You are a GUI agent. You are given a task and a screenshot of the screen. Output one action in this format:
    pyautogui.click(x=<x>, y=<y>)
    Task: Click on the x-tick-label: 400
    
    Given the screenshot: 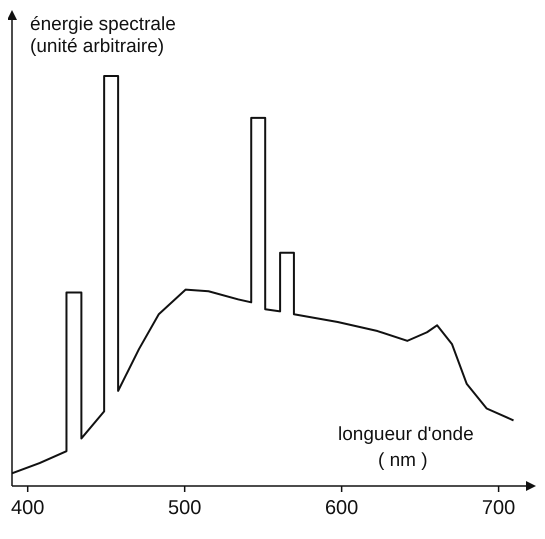 What is the action you would take?
    pyautogui.click(x=27, y=508)
    